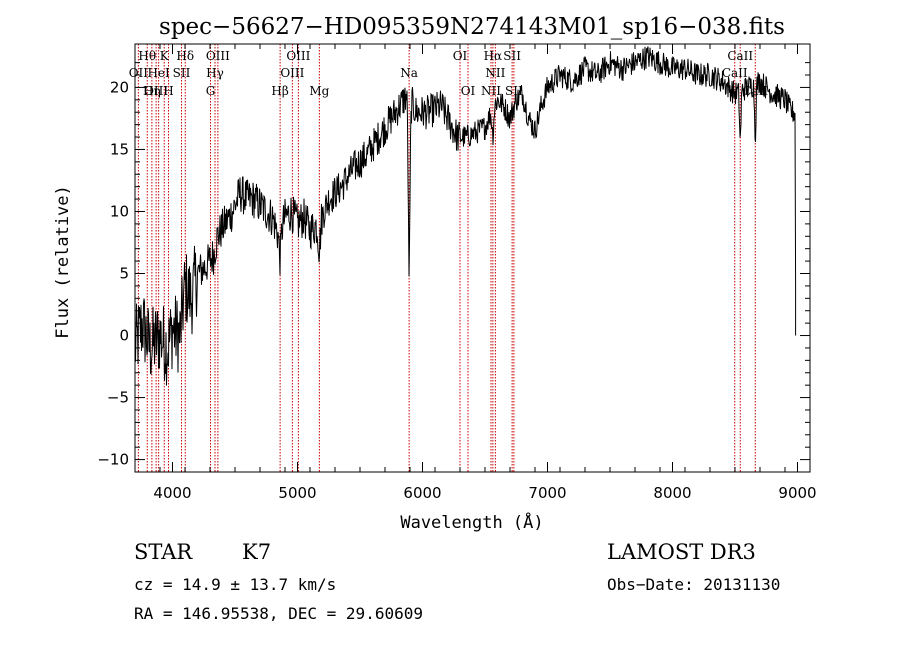 The width and height of the screenshot is (900, 649). What do you see at coordinates (235, 584) in the screenshot?
I see `redshift-cz: cz = 14.9 ± 13.7 km/s` at bounding box center [235, 584].